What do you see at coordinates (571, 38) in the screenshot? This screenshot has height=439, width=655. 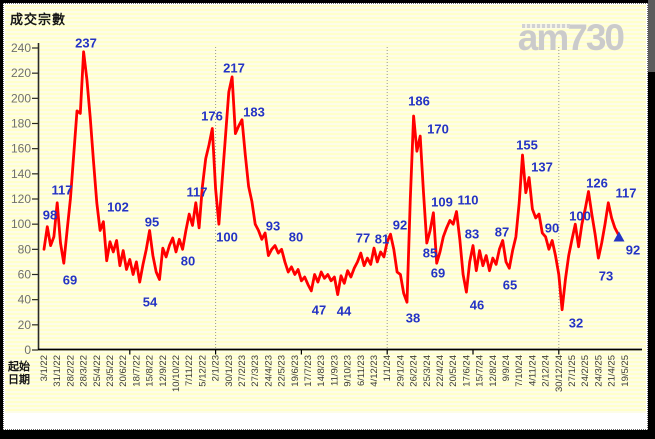 I see `watermark-am730: am730` at bounding box center [571, 38].